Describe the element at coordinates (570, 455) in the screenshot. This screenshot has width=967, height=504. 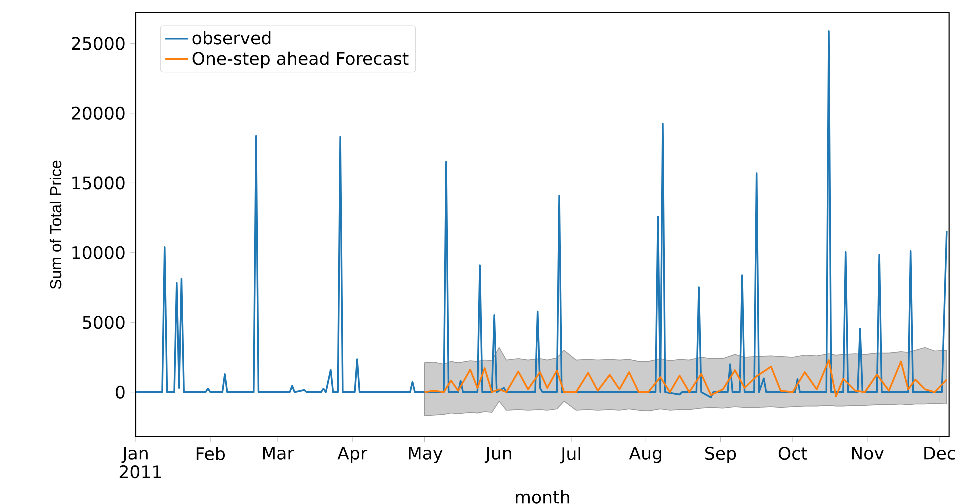
I see `x-tick-label: Jul` at that location.